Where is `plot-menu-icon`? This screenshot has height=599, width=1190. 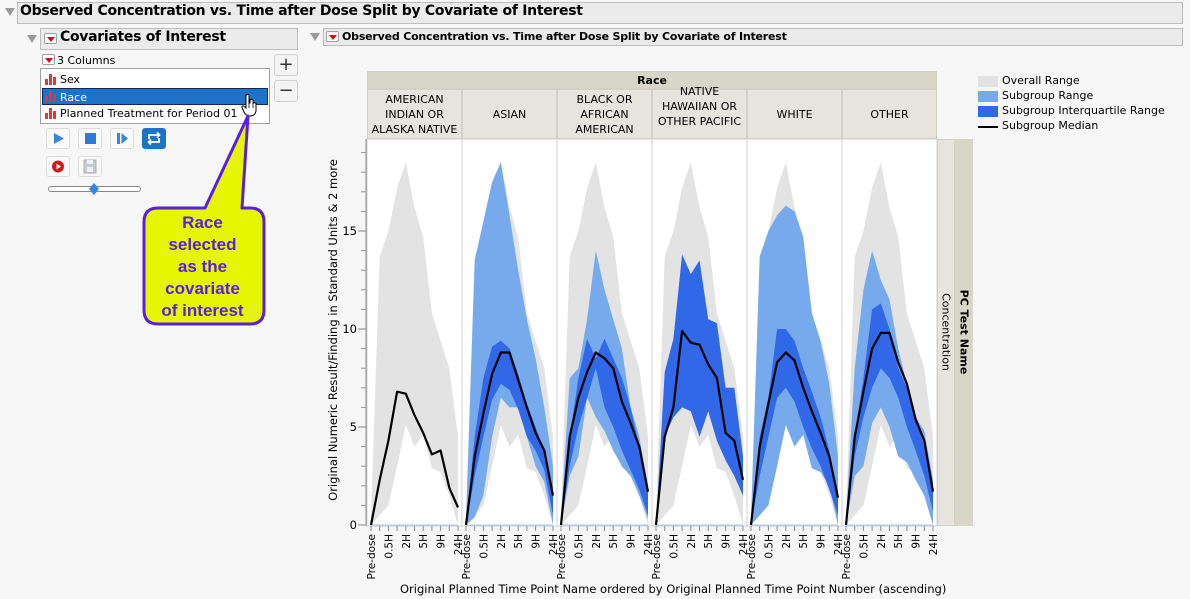 plot-menu-icon is located at coordinates (332, 36).